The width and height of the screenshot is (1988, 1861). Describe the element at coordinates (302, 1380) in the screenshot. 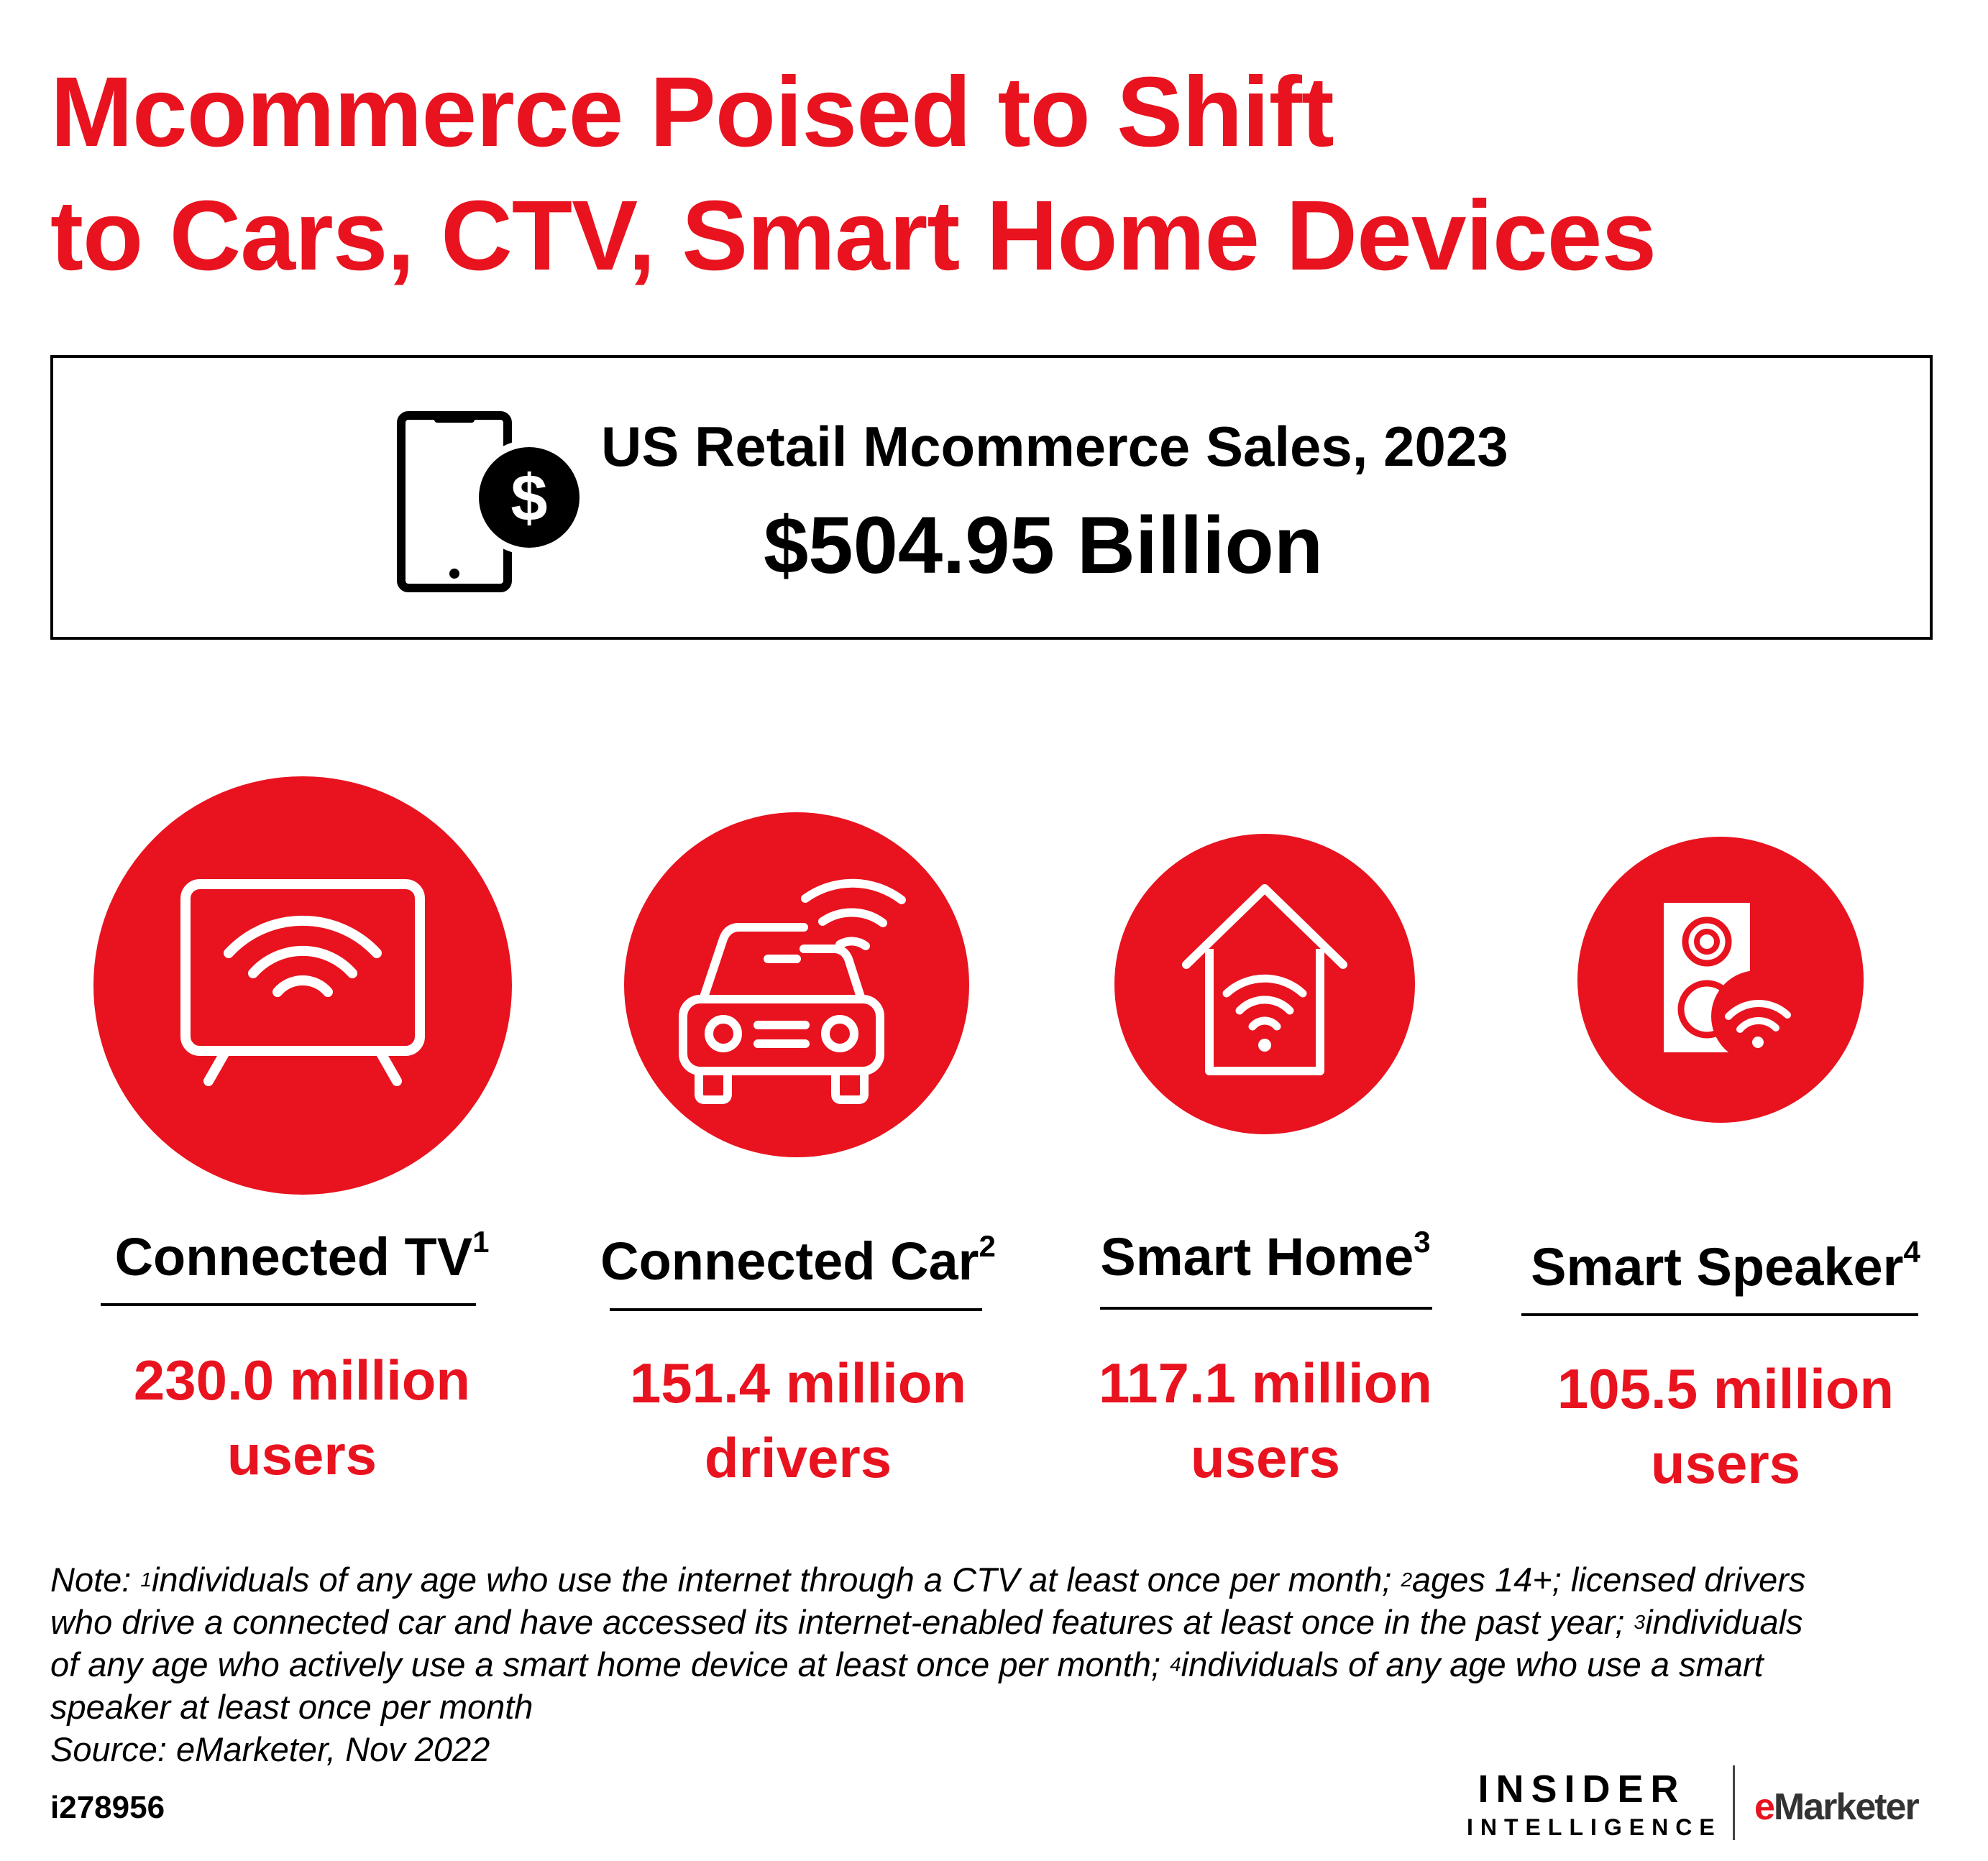

I see `connected-tv-value-line1: 230.0 million` at that location.